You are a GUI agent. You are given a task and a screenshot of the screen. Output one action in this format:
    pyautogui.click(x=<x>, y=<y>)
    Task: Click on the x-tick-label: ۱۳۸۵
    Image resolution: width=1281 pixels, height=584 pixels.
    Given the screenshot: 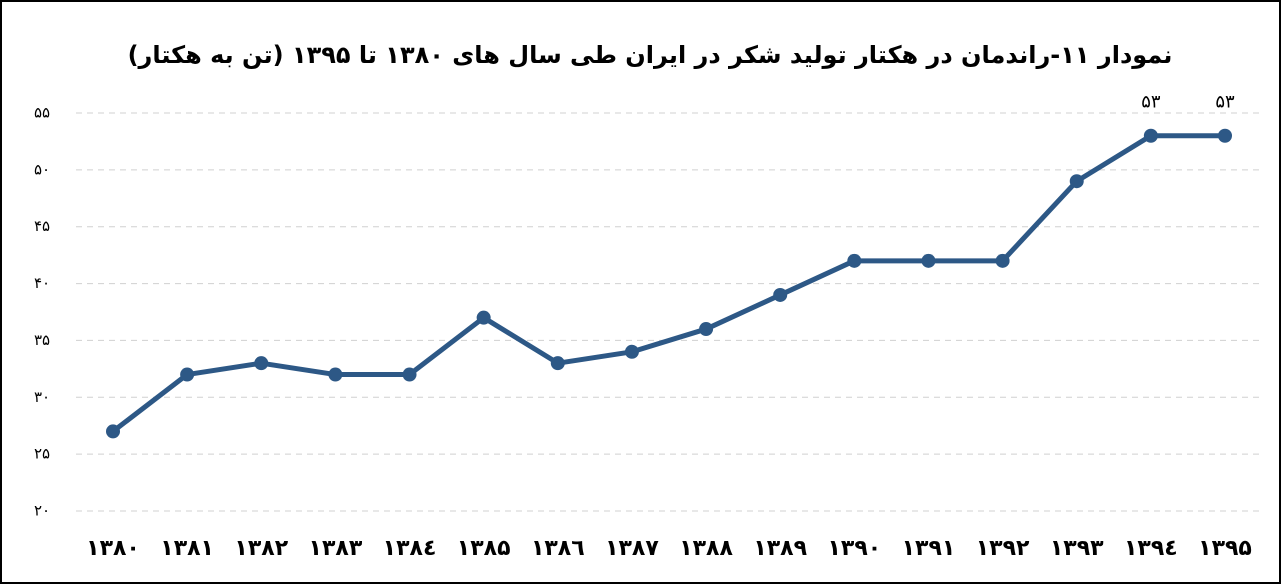 What is the action you would take?
    pyautogui.click(x=484, y=548)
    